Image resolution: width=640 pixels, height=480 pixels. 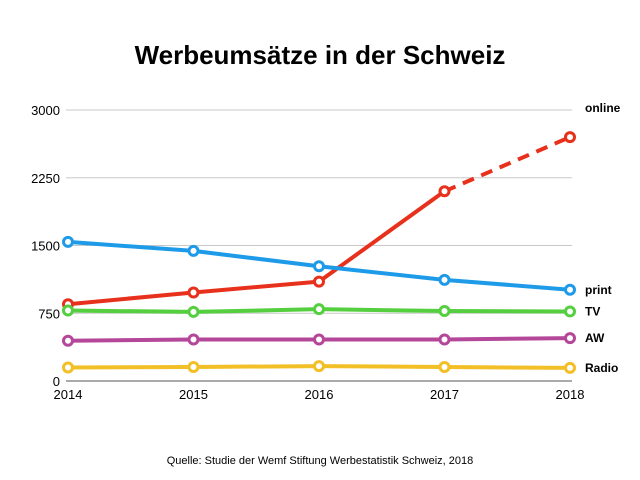 I want to click on x-tick-label: 2015, so click(x=193, y=394).